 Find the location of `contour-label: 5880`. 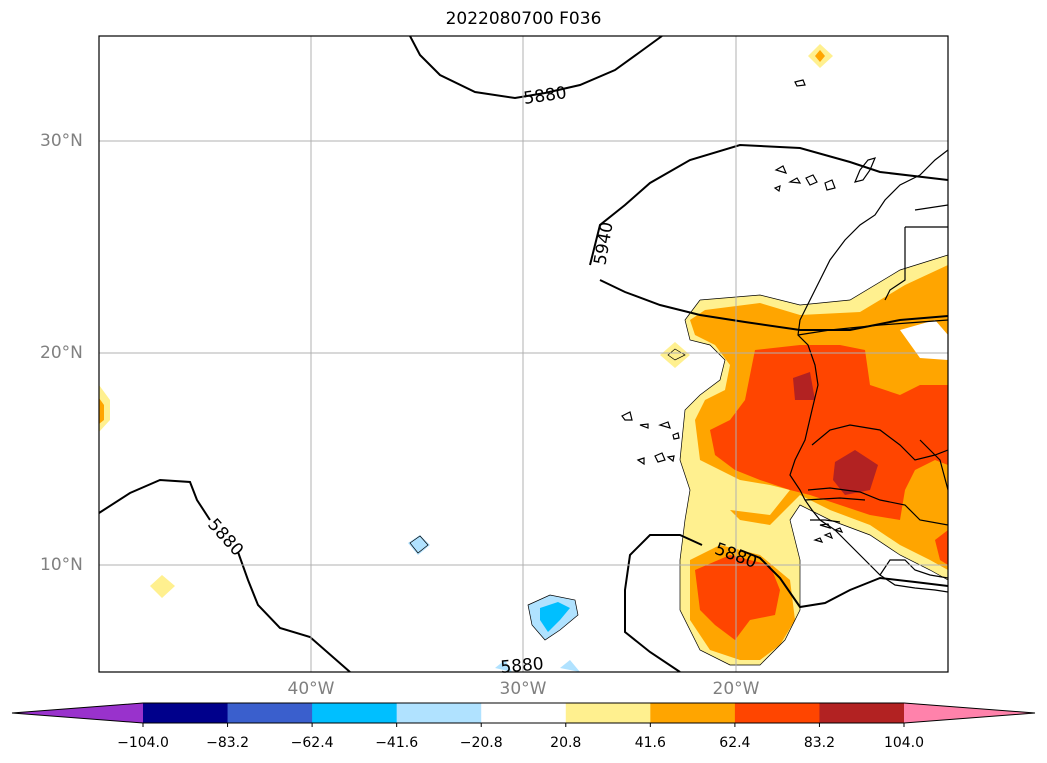

contour-label: 5880 is located at coordinates (522, 666).